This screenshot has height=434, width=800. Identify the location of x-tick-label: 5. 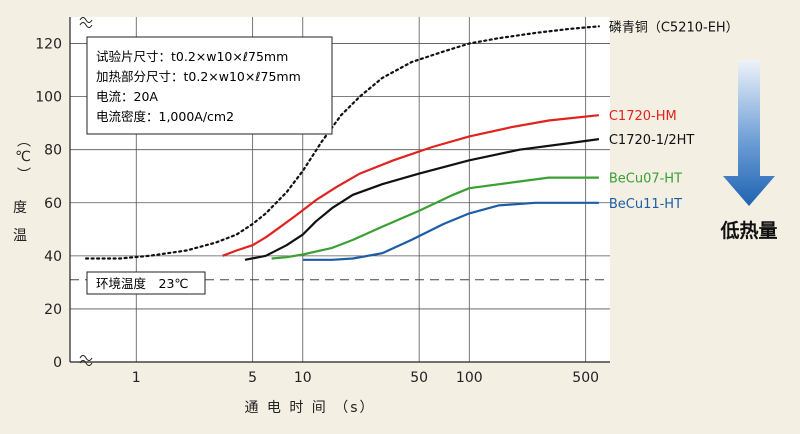
(252, 378).